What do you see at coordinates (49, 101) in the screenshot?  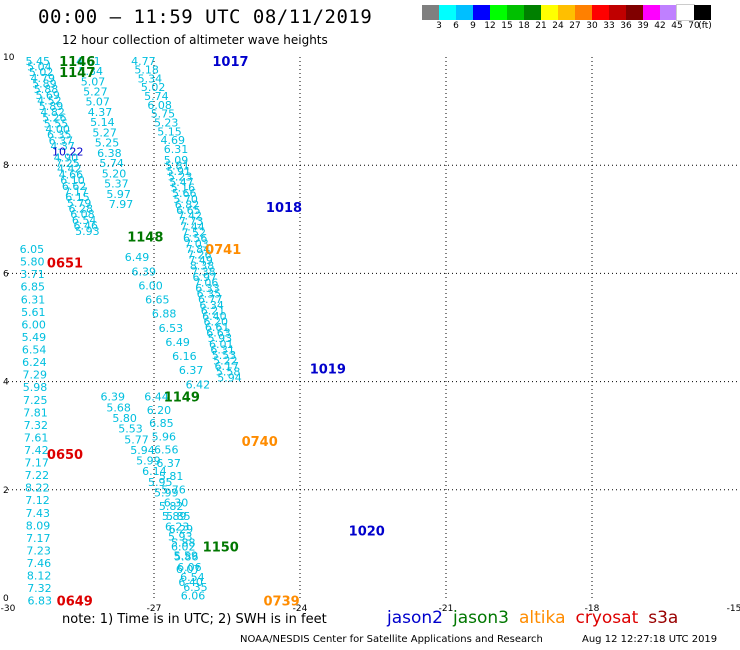 I see `wave-height-value: 4.52` at bounding box center [49, 101].